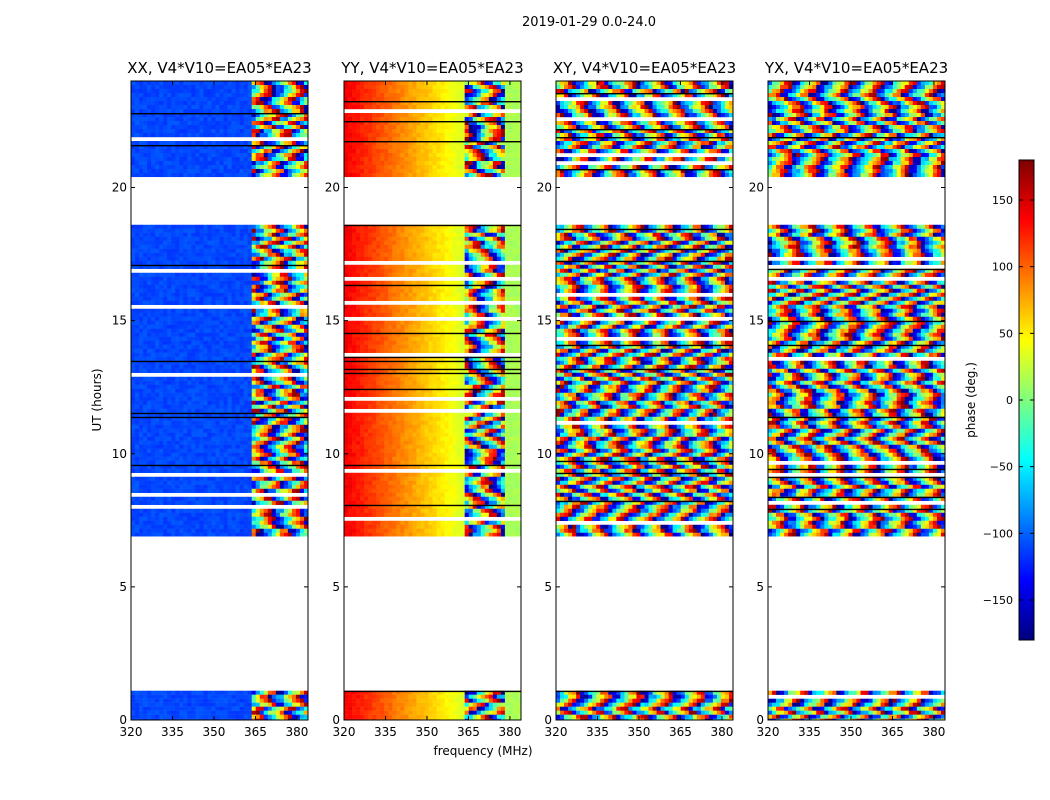 This screenshot has width=1050, height=800. What do you see at coordinates (856, 68) in the screenshot?
I see `panel-3-title: YX, V4*V10=EA05*EA23` at bounding box center [856, 68].